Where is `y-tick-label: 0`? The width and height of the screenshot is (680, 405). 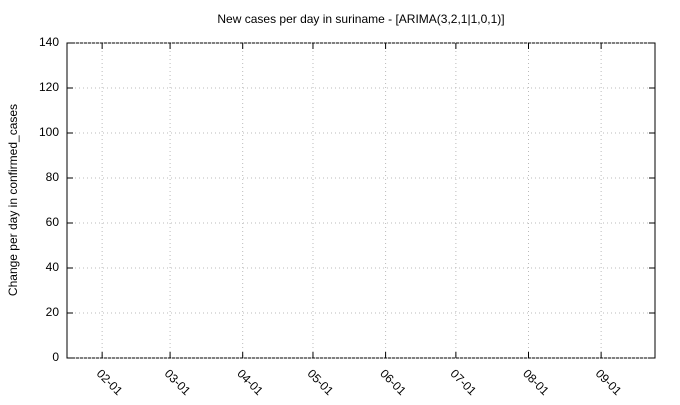
y-tick-label: 0 is located at coordinates (55, 357).